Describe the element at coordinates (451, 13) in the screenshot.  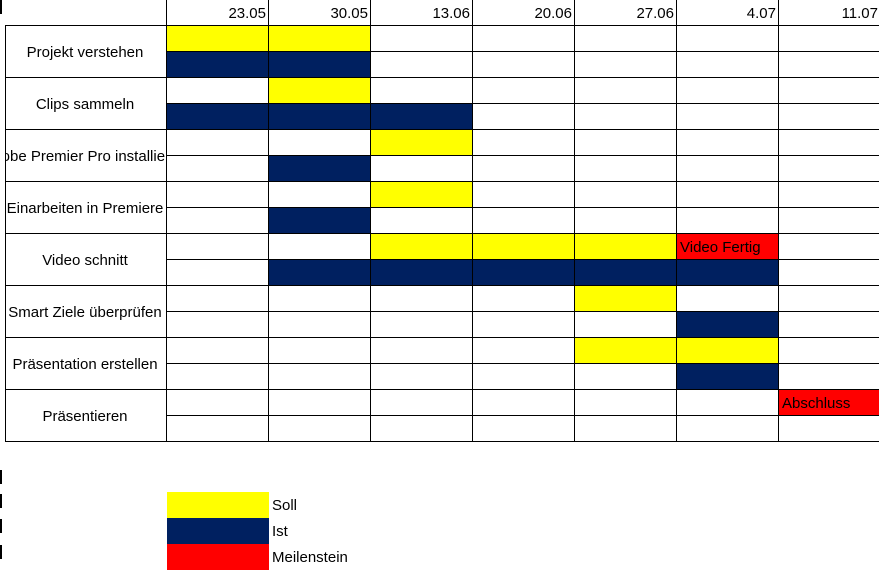
I see `date-header: 13.06` at that location.